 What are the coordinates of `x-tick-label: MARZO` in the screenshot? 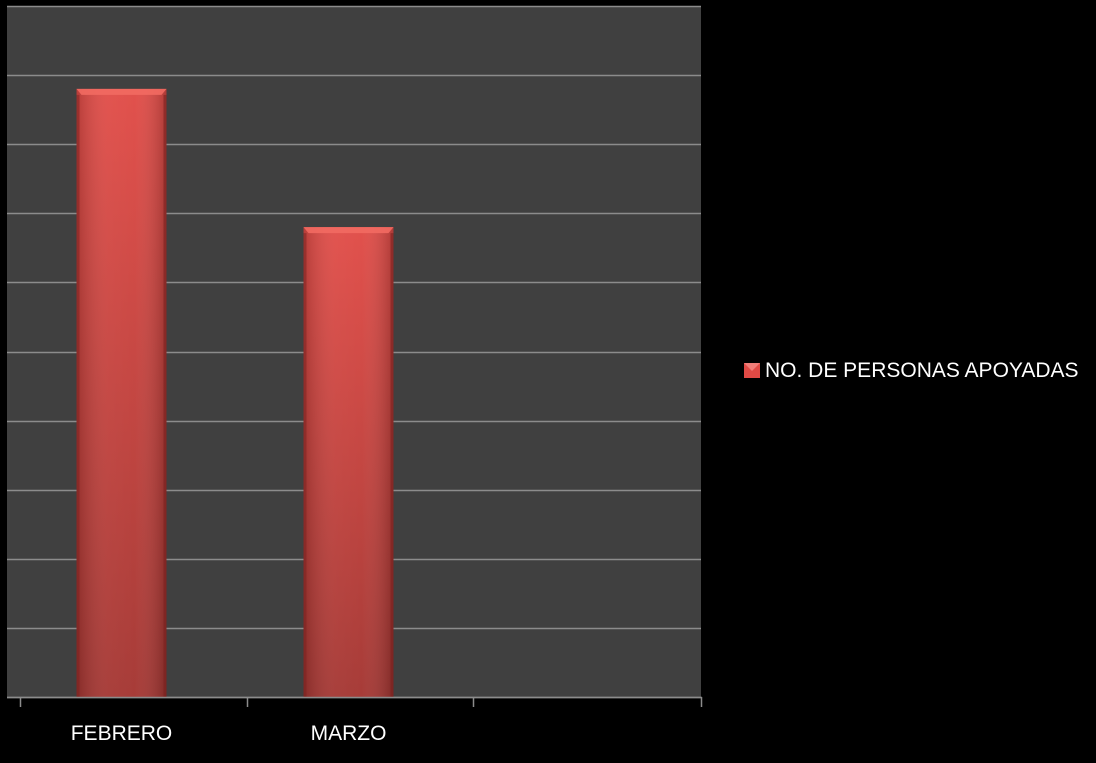 It's located at (349, 733).